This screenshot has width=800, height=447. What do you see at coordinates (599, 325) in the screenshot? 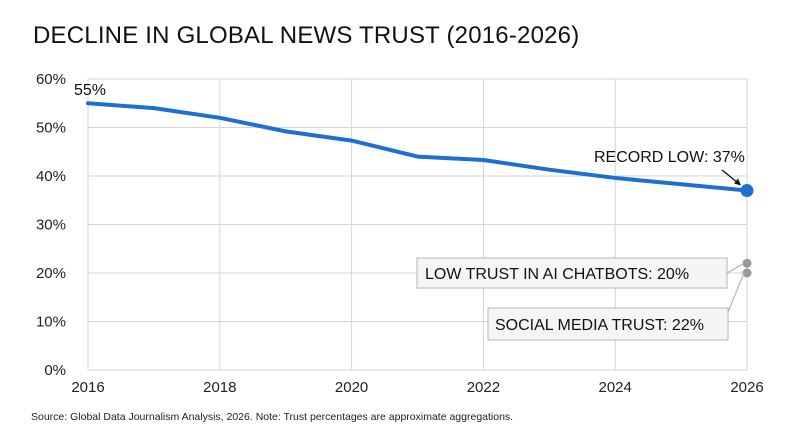
I see `social-media-label: SOCIAL MEDIA TRUST: 22%` at bounding box center [599, 325].